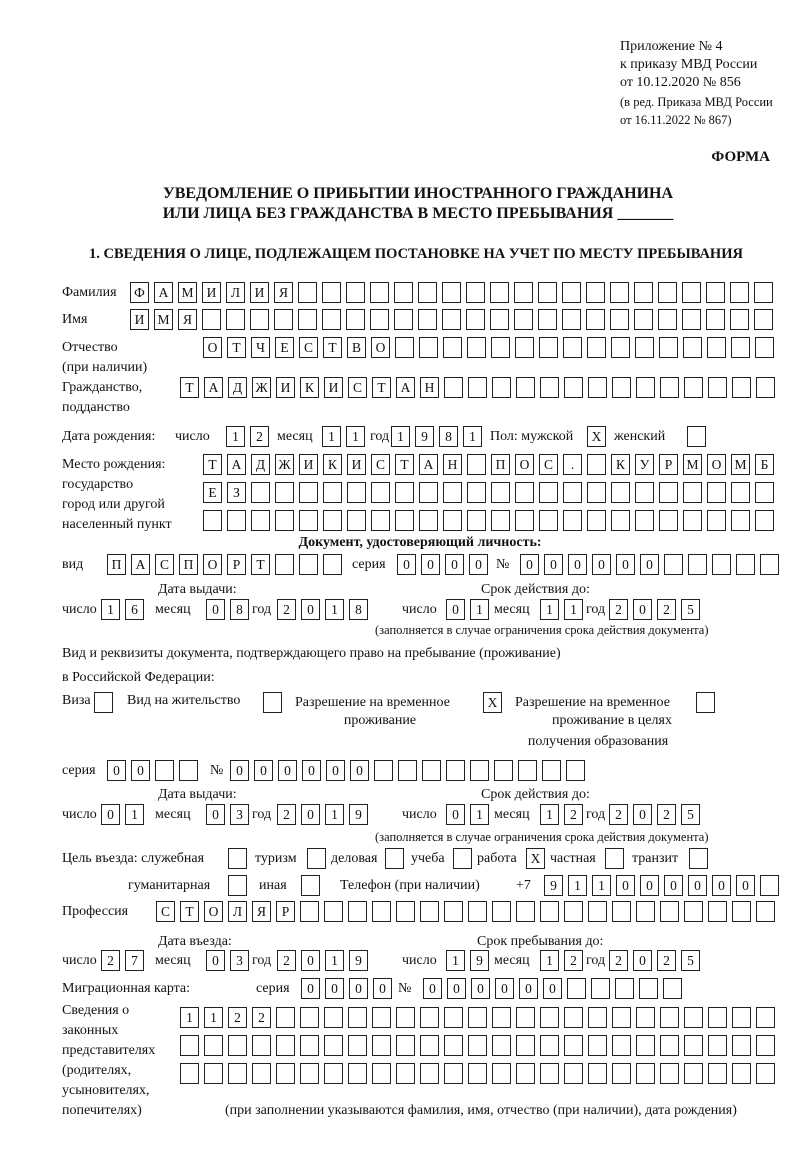 This screenshot has height=1163, width=800. What do you see at coordinates (134, 609) in the screenshot?
I see `char-cell: 6` at bounding box center [134, 609].